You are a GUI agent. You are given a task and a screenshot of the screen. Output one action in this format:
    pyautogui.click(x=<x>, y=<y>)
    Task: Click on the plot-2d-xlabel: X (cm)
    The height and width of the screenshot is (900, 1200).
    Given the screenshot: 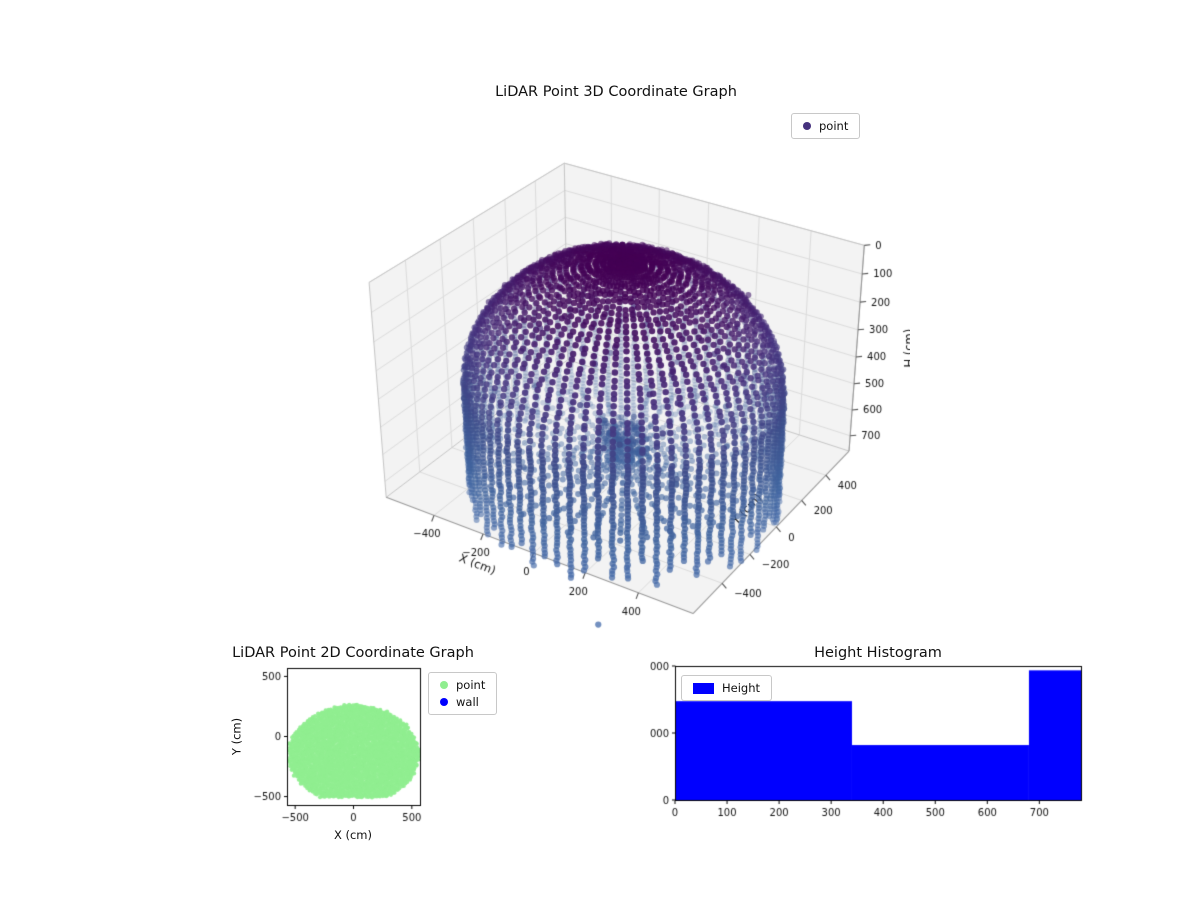 What is the action you would take?
    pyautogui.click(x=353, y=835)
    